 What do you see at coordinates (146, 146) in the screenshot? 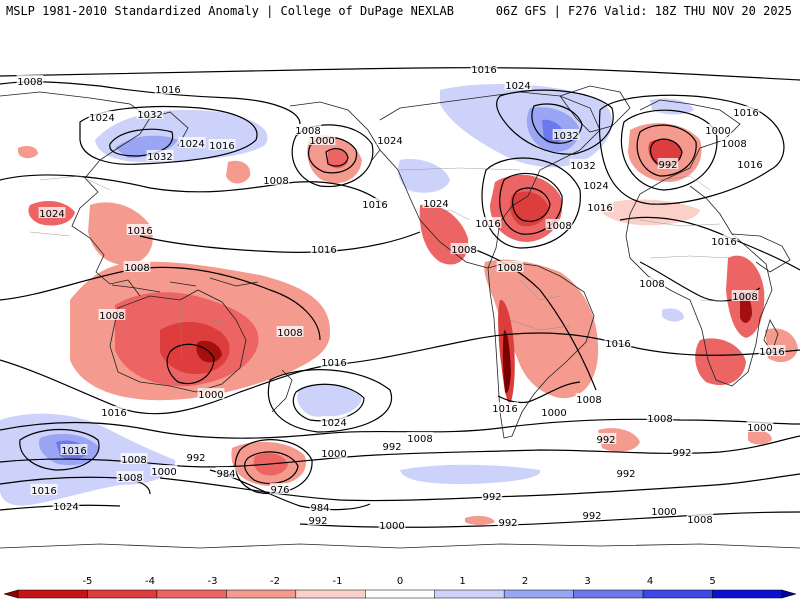
I see `anomaly-siberia-pacific-core` at bounding box center [146, 146].